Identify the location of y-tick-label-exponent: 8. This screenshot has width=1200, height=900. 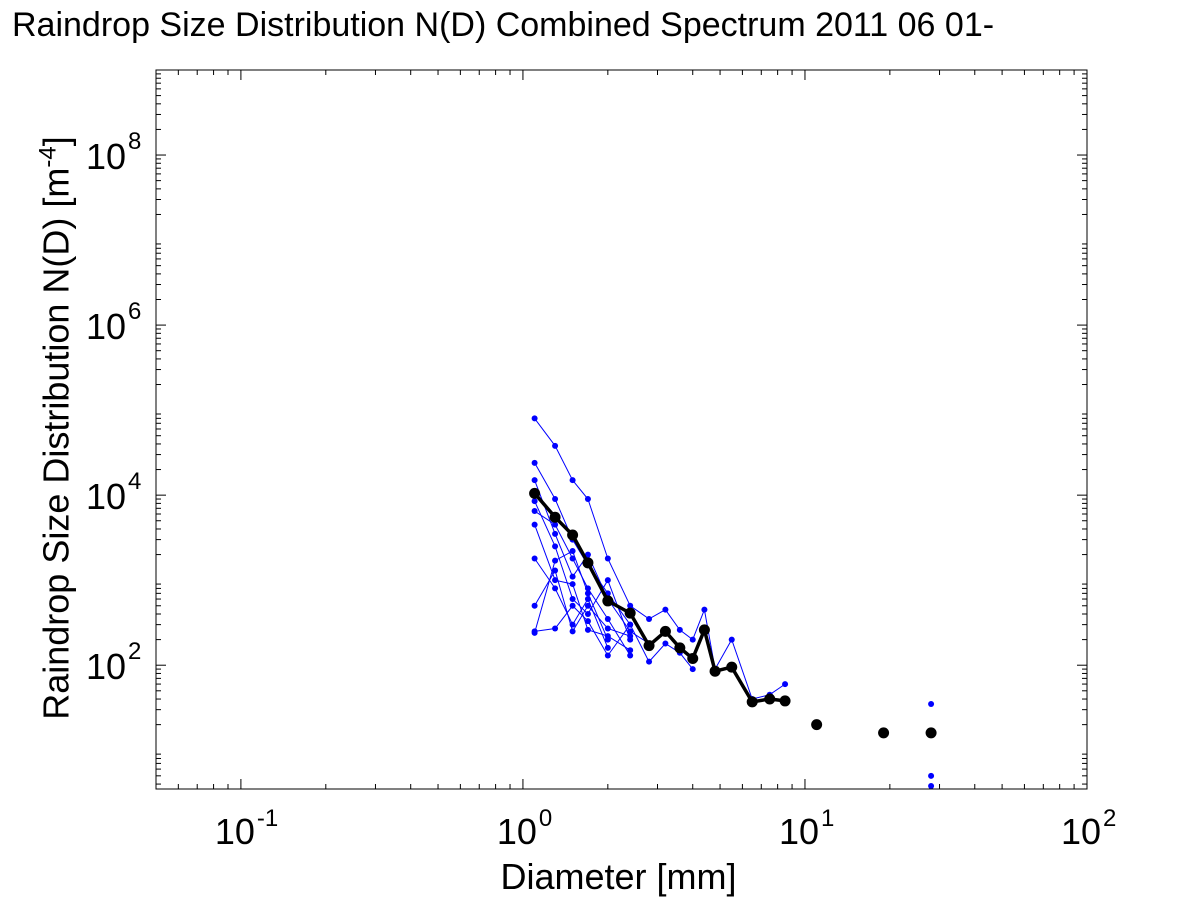
(134, 141).